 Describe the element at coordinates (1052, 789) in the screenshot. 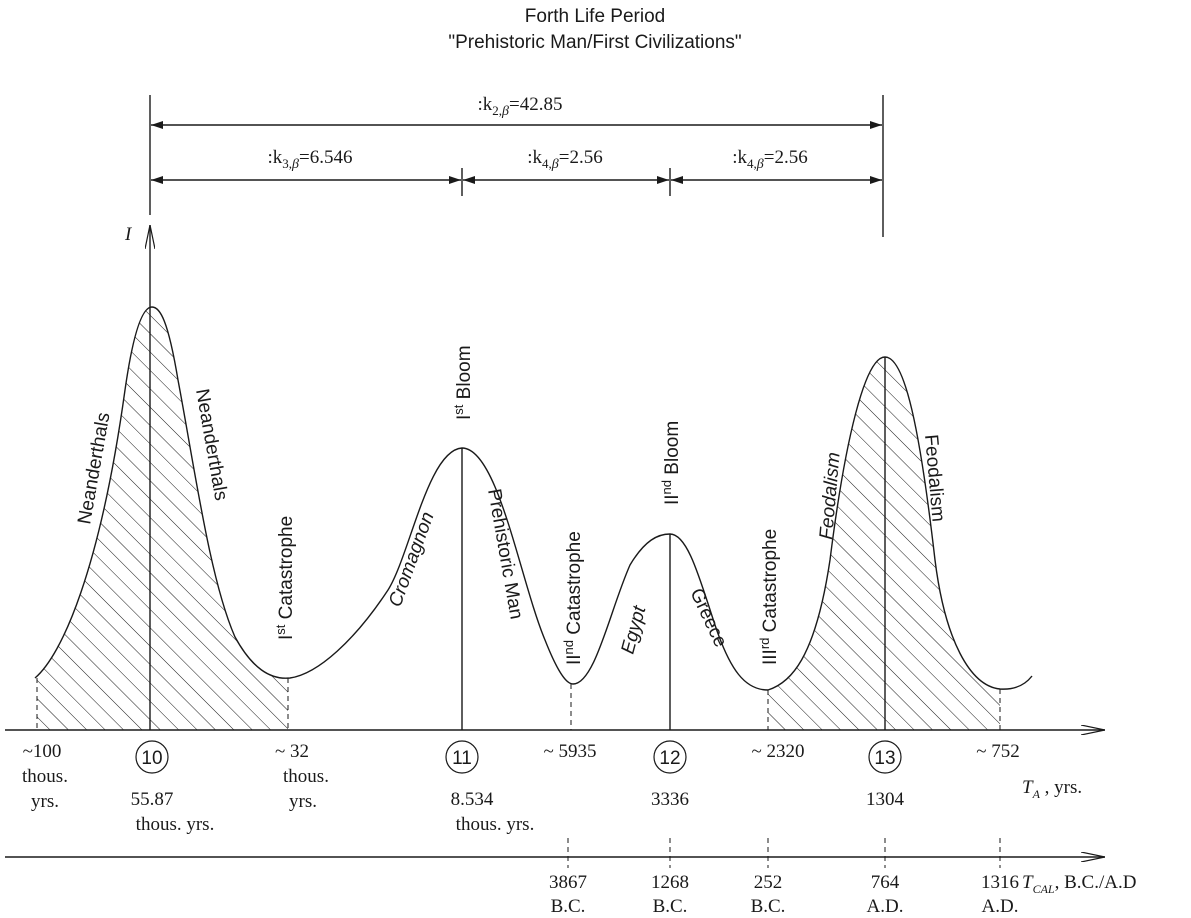

I see `ta-axis-label: TA , yrs.` at that location.